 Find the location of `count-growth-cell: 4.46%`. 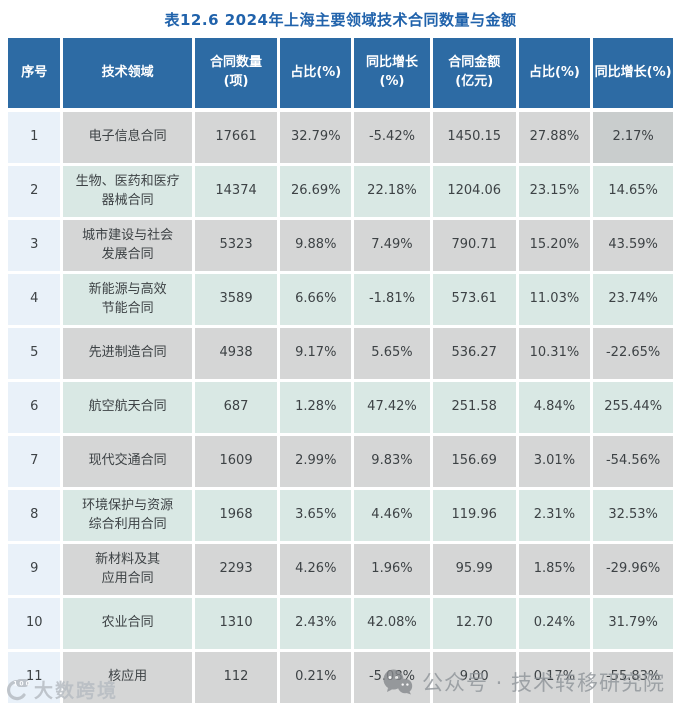

count-growth-cell: 4.46% is located at coordinates (392, 515).